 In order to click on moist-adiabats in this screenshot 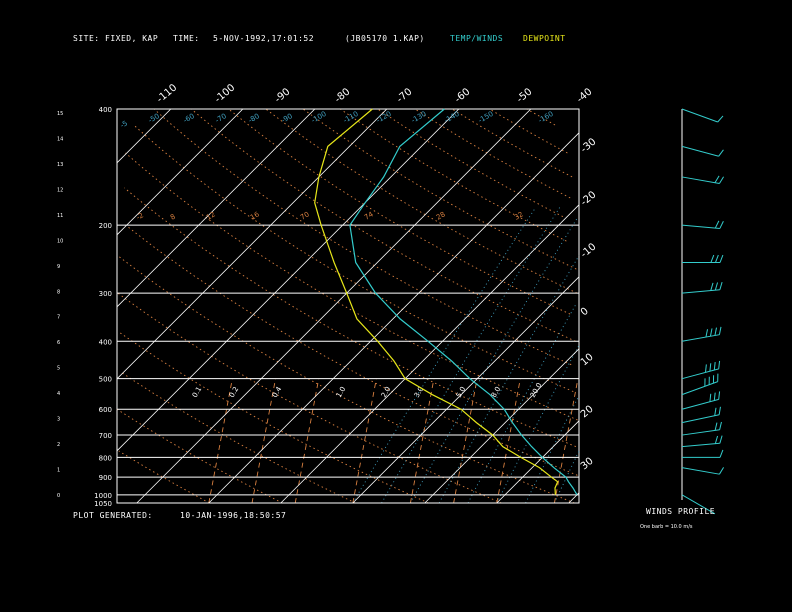, I will do `click(466, 355)`.